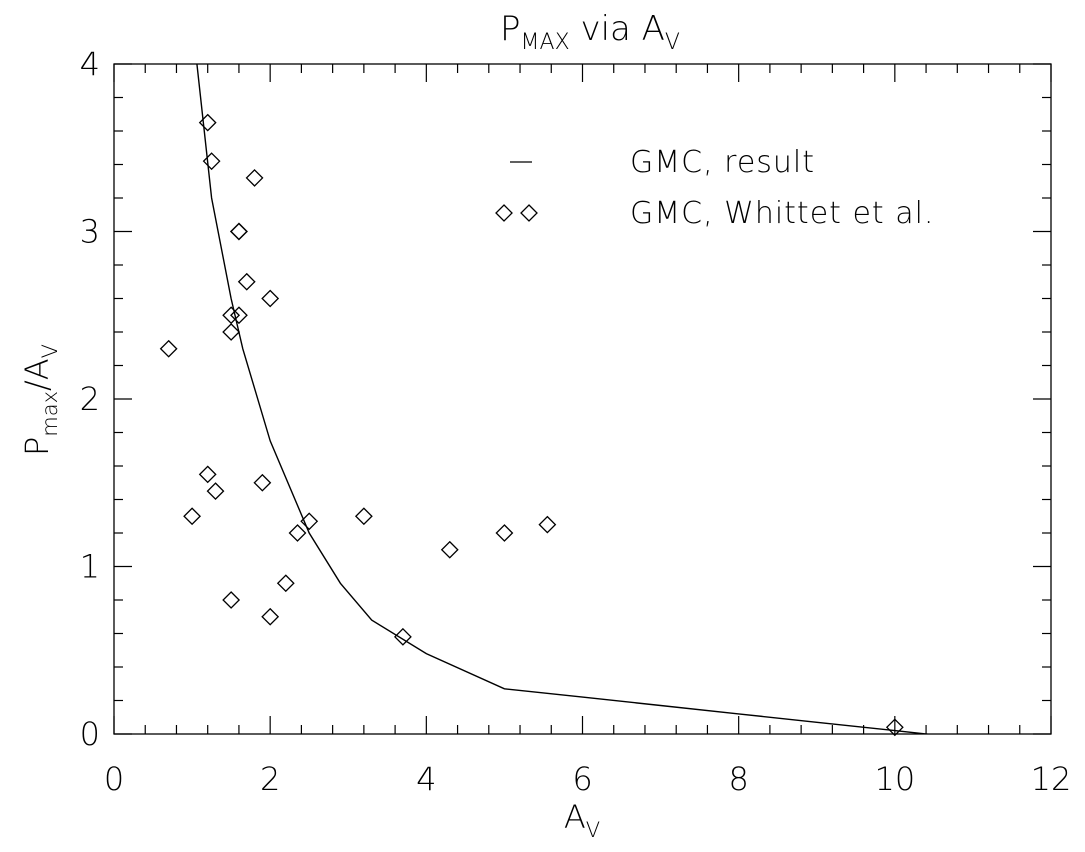  What do you see at coordinates (714, 188) in the screenshot?
I see `legend: GMC, result GMC, Whittet et al.` at bounding box center [714, 188].